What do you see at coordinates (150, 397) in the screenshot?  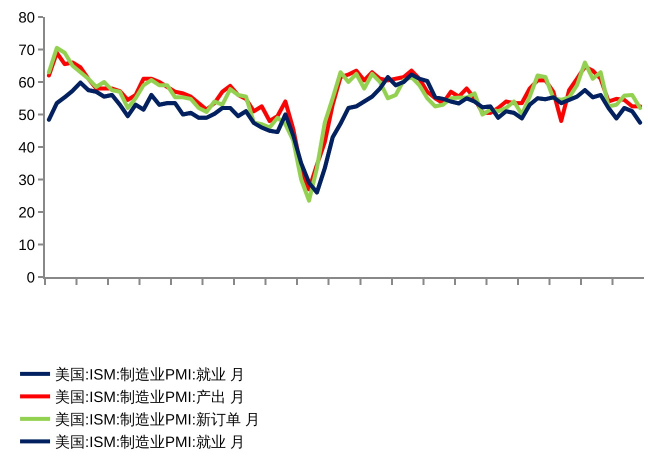 I see `legend-label: 美国:ISM:制造业PMI:产出 月` at bounding box center [150, 397].